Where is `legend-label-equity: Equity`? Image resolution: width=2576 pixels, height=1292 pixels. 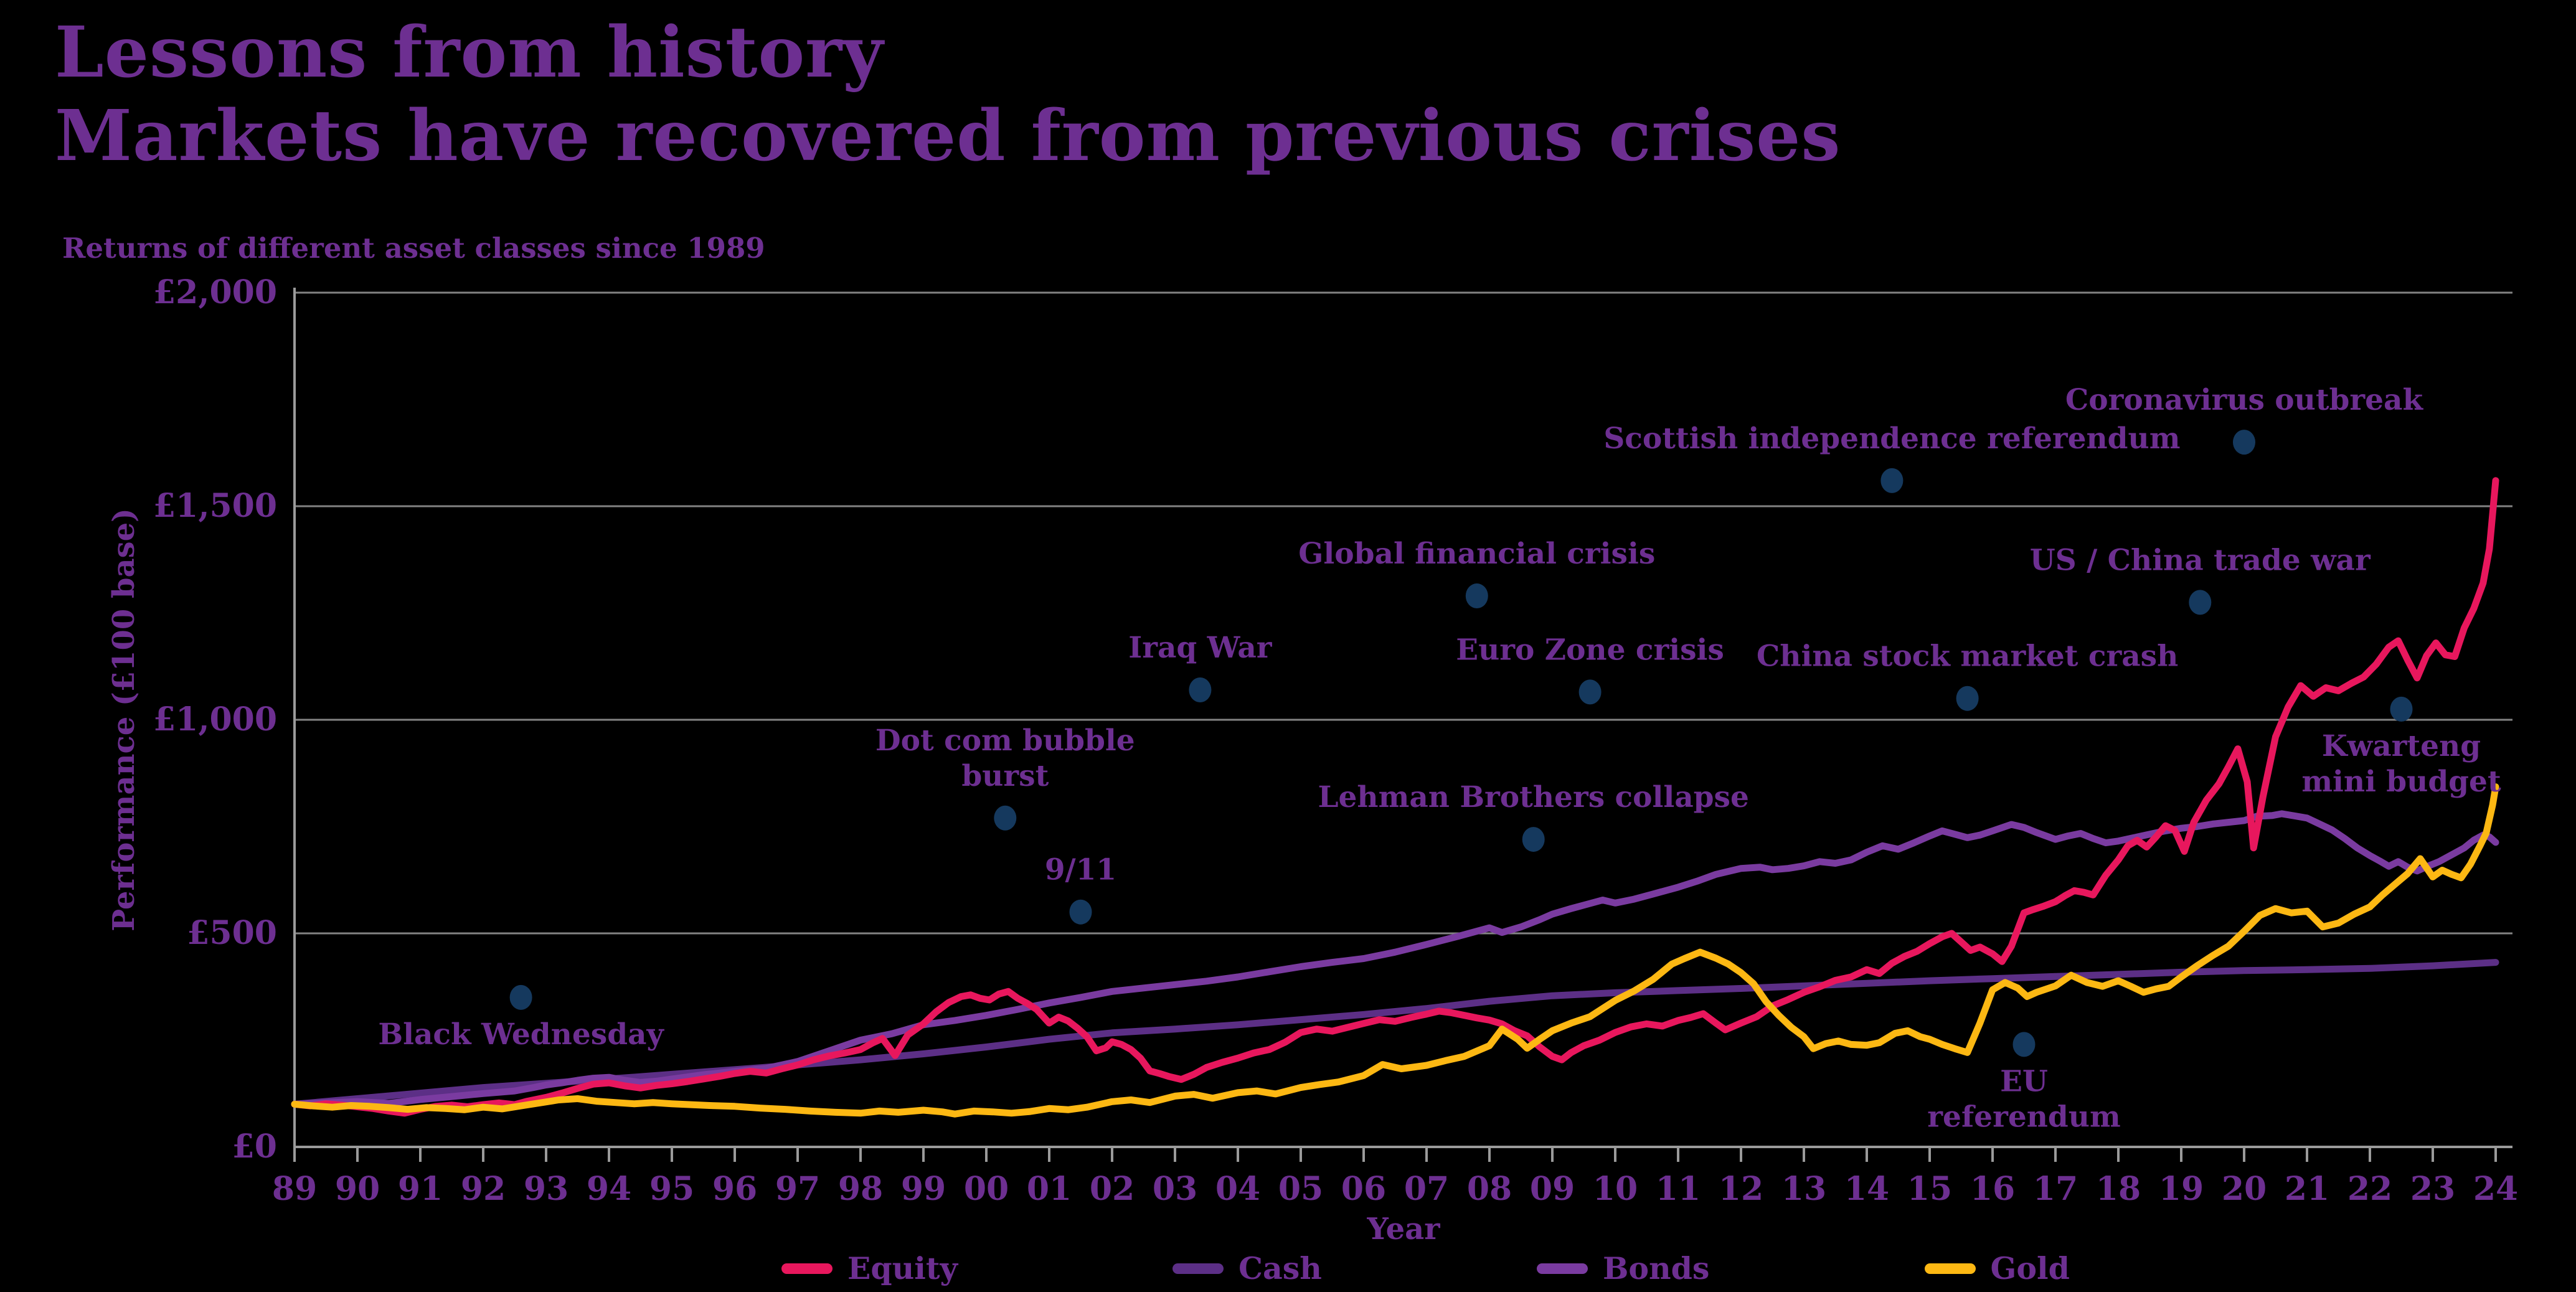
legend-label-equity: Equity is located at coordinates (902, 1268).